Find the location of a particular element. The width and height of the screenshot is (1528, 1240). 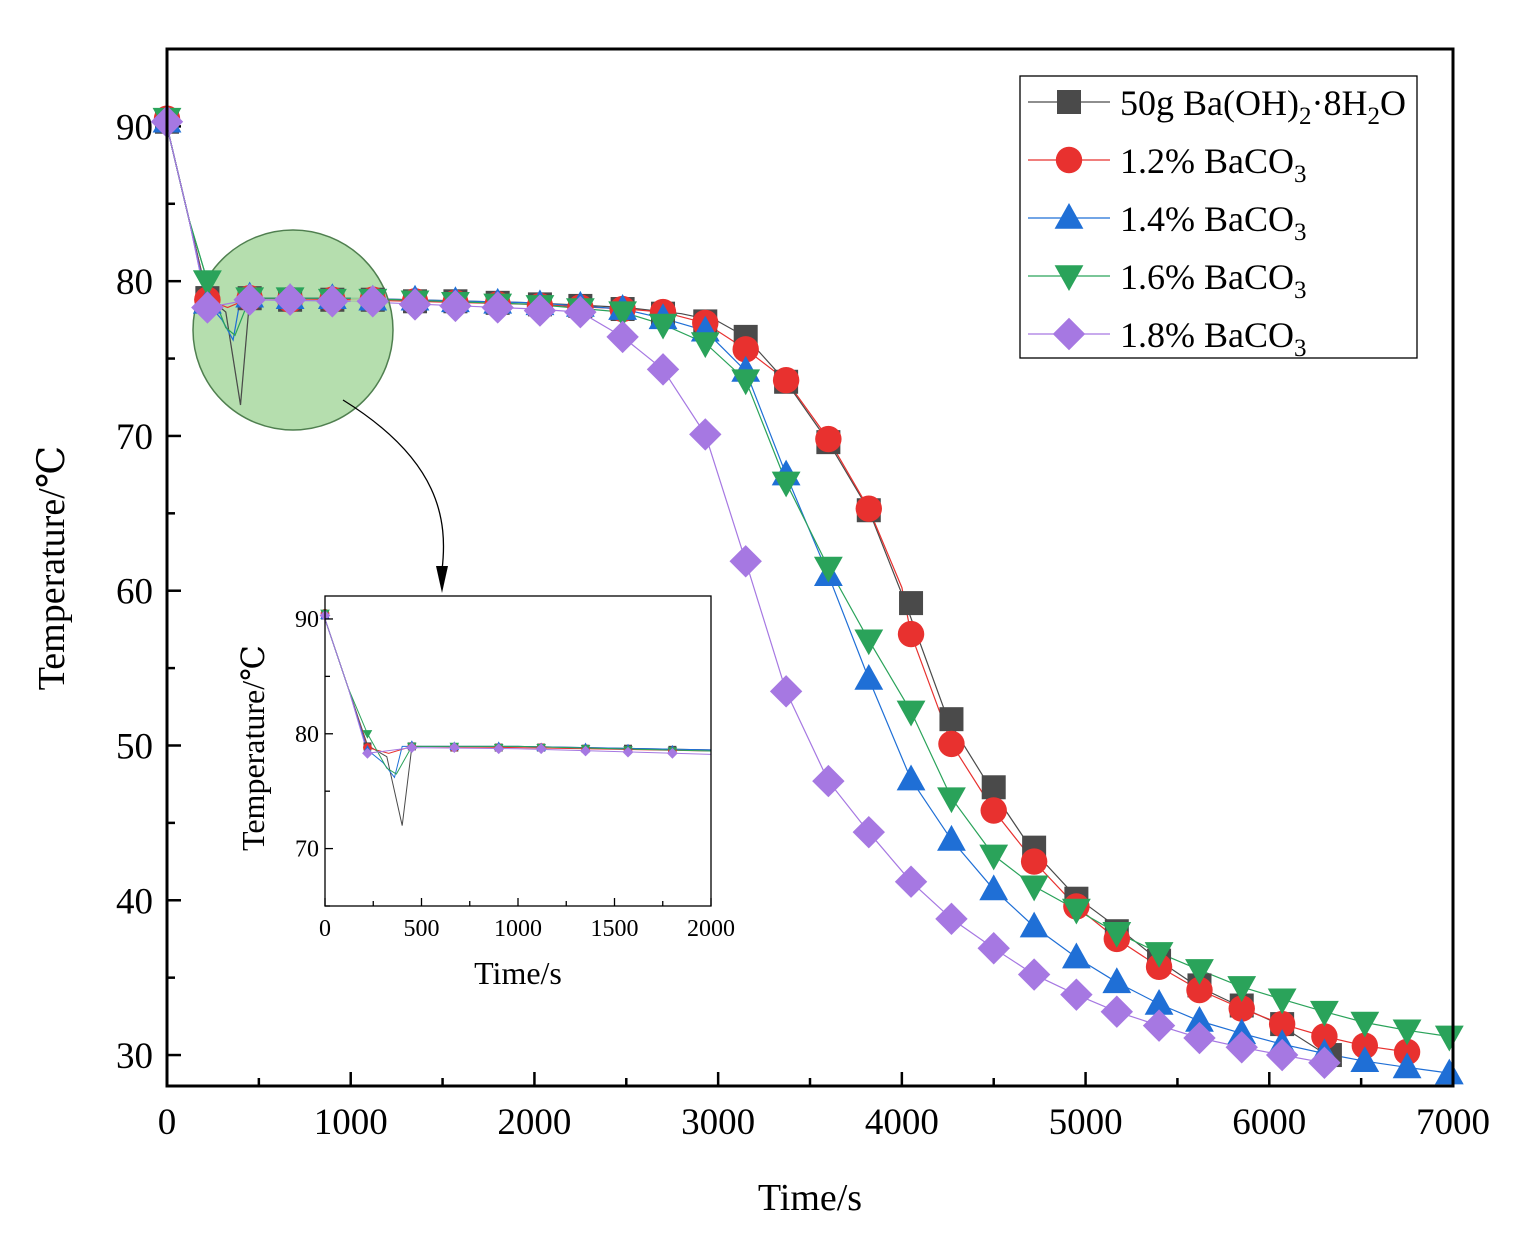

inset-x-axis-label: Time/s is located at coordinates (518, 973).